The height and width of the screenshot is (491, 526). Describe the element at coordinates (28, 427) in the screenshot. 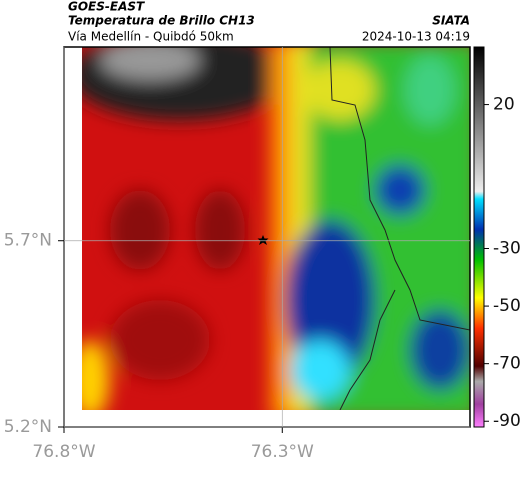

I see `y-tick-label: 5.2°N` at that location.